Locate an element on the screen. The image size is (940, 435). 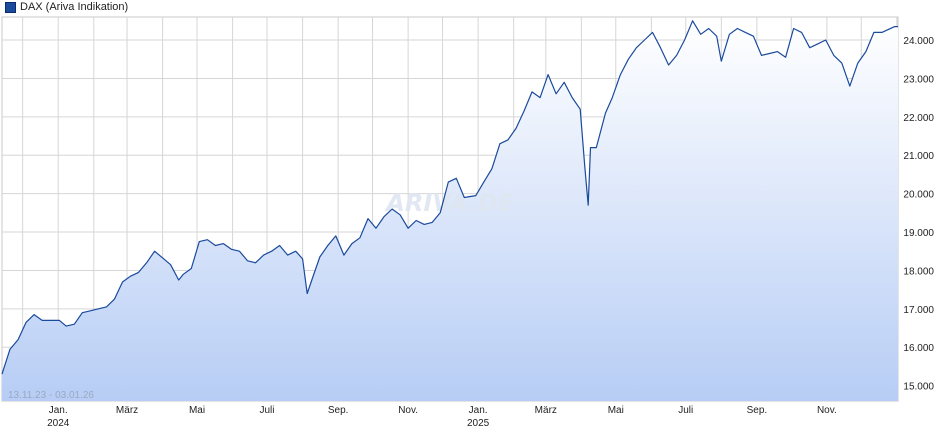
y-tick-label: 24.000 is located at coordinates (918, 41).